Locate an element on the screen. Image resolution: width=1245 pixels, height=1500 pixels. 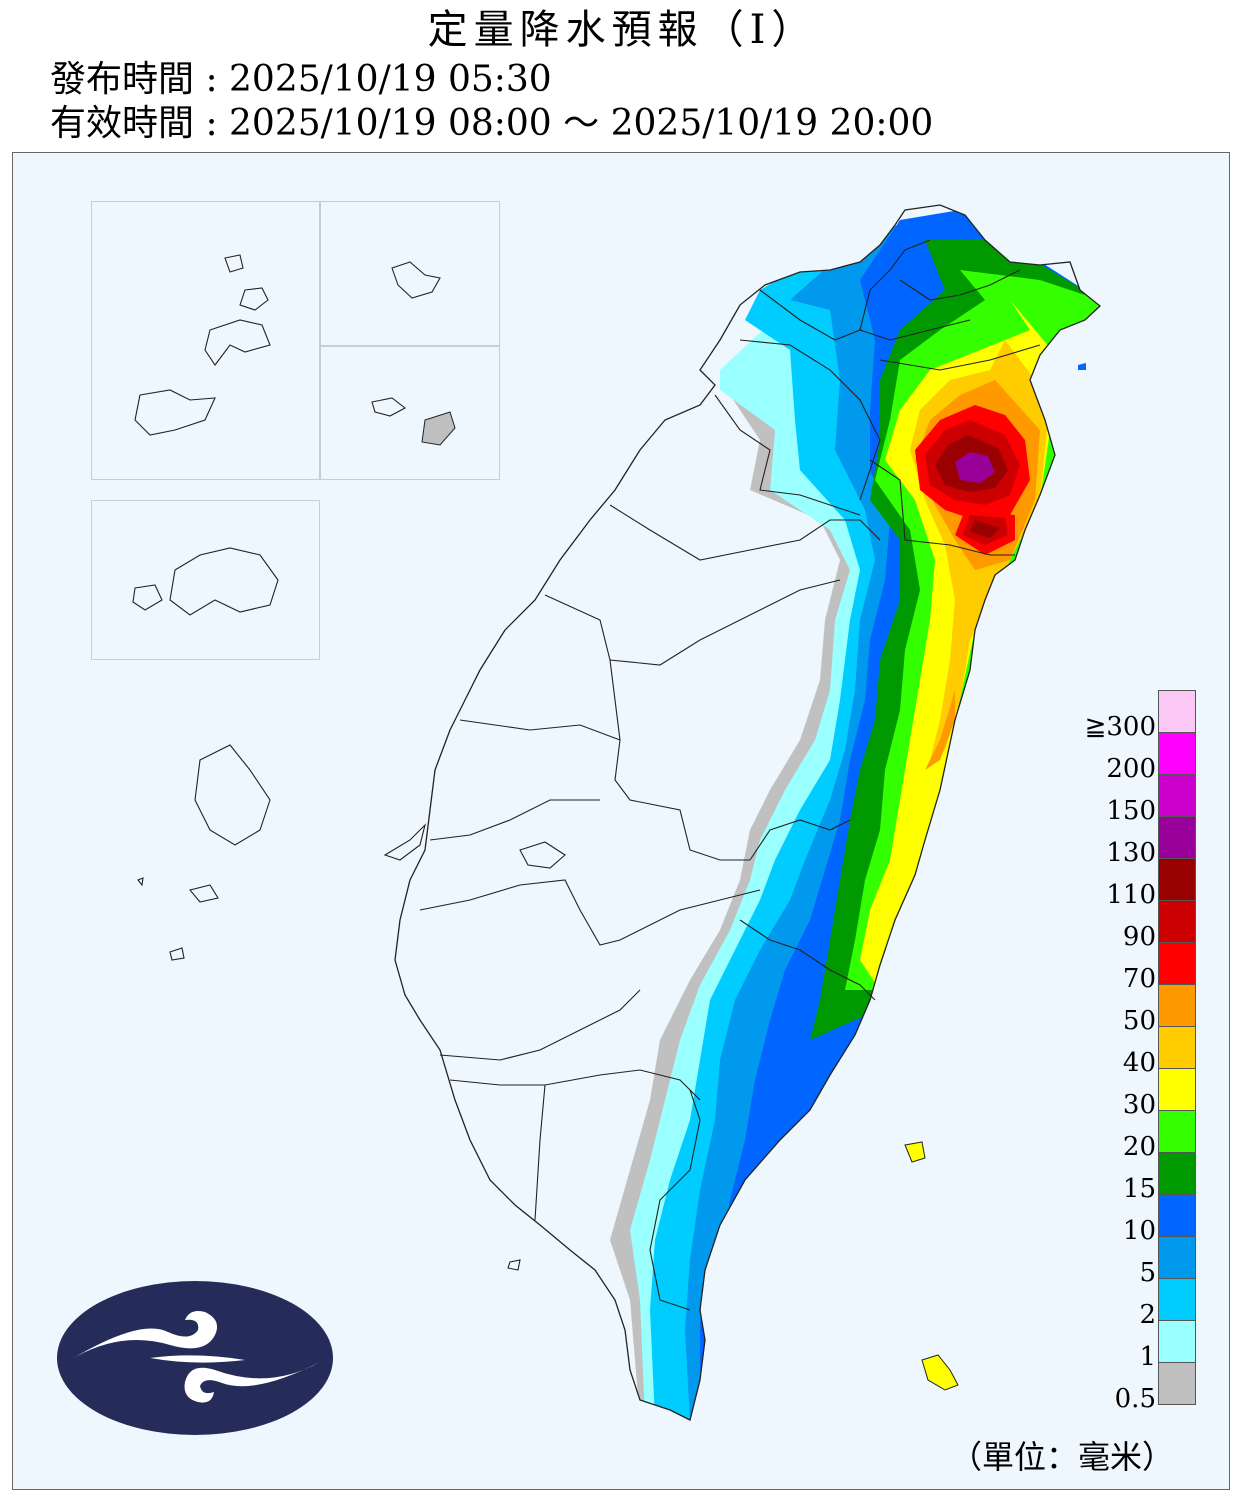
map-title: 定量降水預報（Ⅰ） is located at coordinates (622, 30).